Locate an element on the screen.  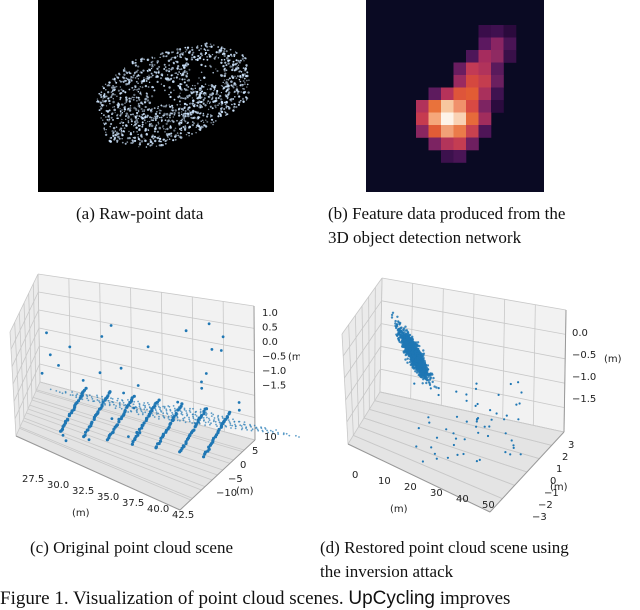
y-tick-label: −10 is located at coordinates (226, 493).